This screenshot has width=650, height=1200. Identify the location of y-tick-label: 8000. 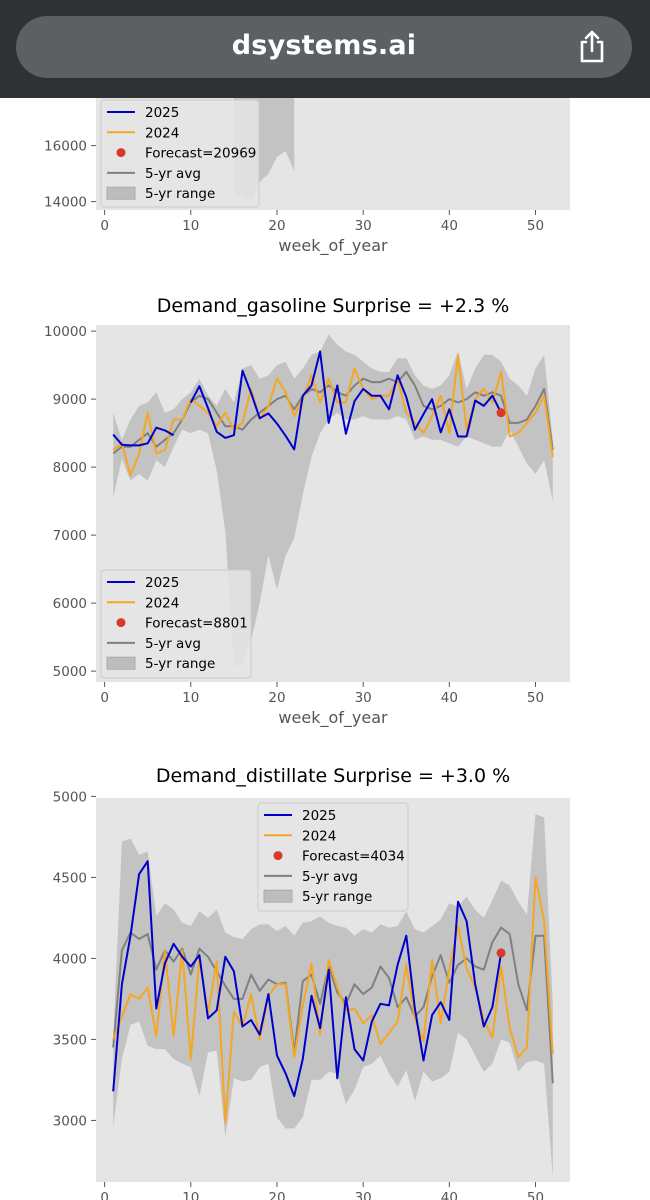
(70, 468).